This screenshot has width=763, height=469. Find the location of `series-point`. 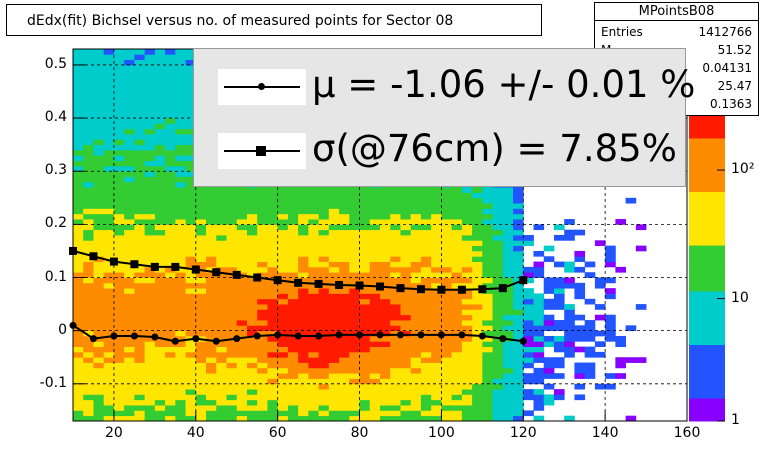

series-point is located at coordinates (502, 288).